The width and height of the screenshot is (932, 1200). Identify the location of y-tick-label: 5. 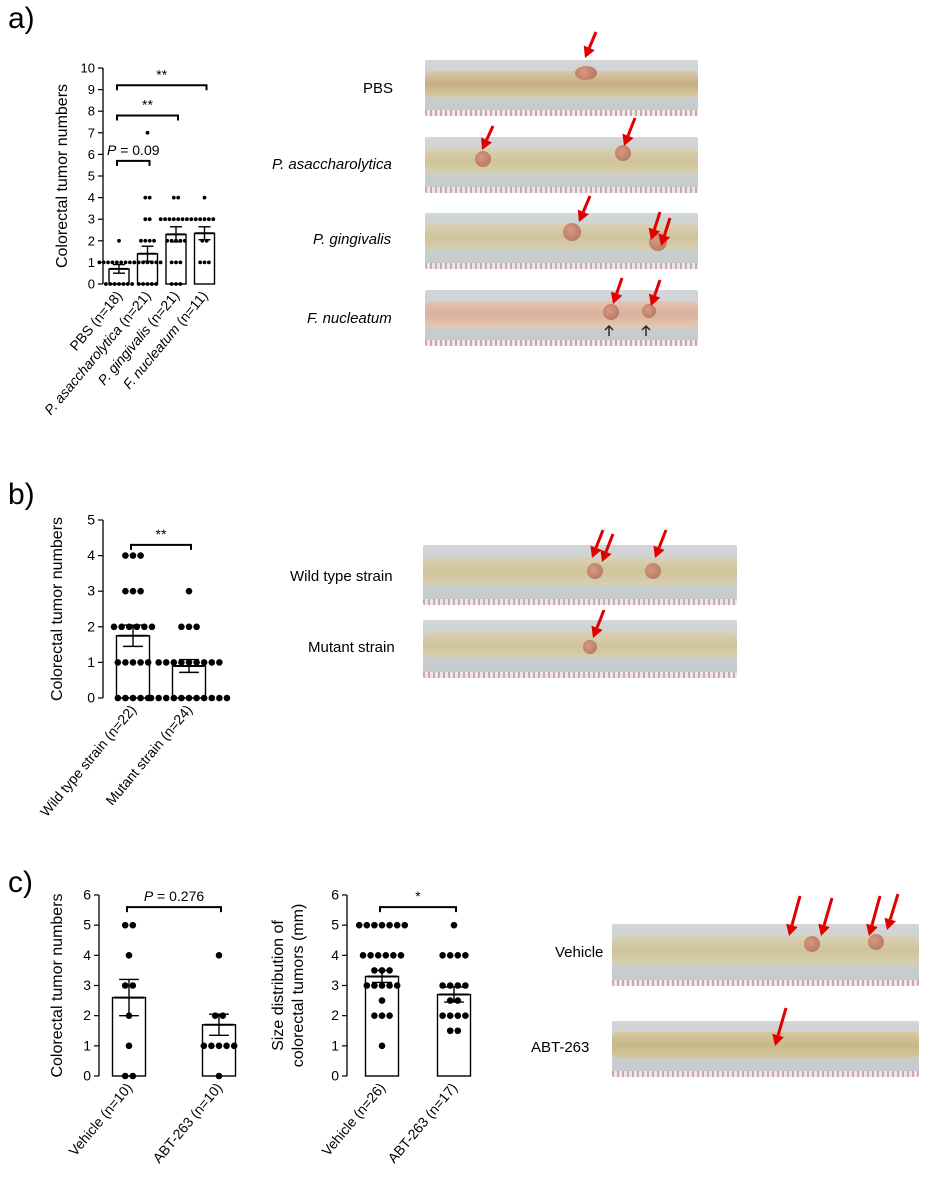
(87, 925).